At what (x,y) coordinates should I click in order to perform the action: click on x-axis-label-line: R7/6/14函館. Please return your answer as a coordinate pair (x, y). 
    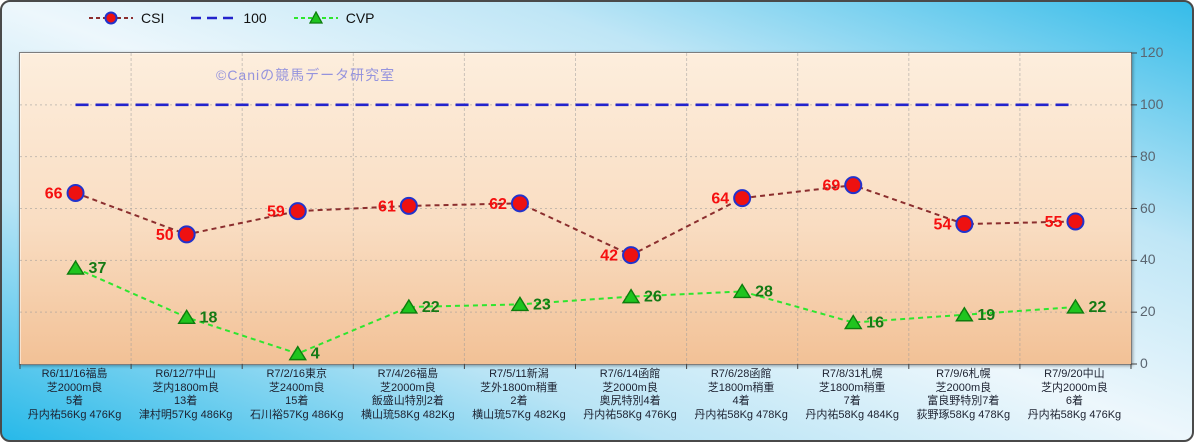
    Looking at the image, I should click on (630, 374).